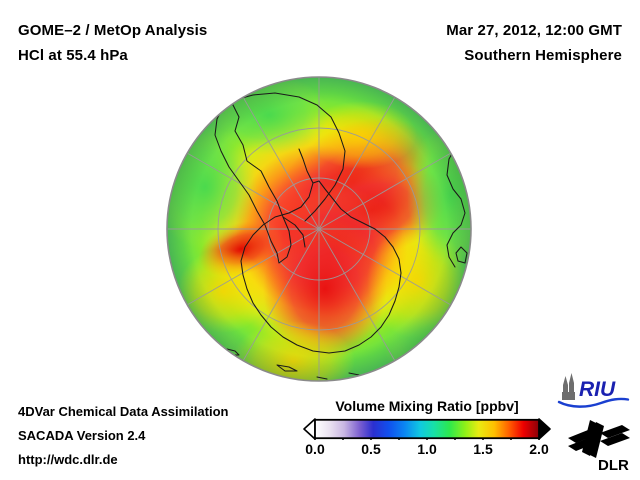 The height and width of the screenshot is (480, 640). Describe the element at coordinates (309, 429) in the screenshot. I see `colorbar-under-arrow` at that location.